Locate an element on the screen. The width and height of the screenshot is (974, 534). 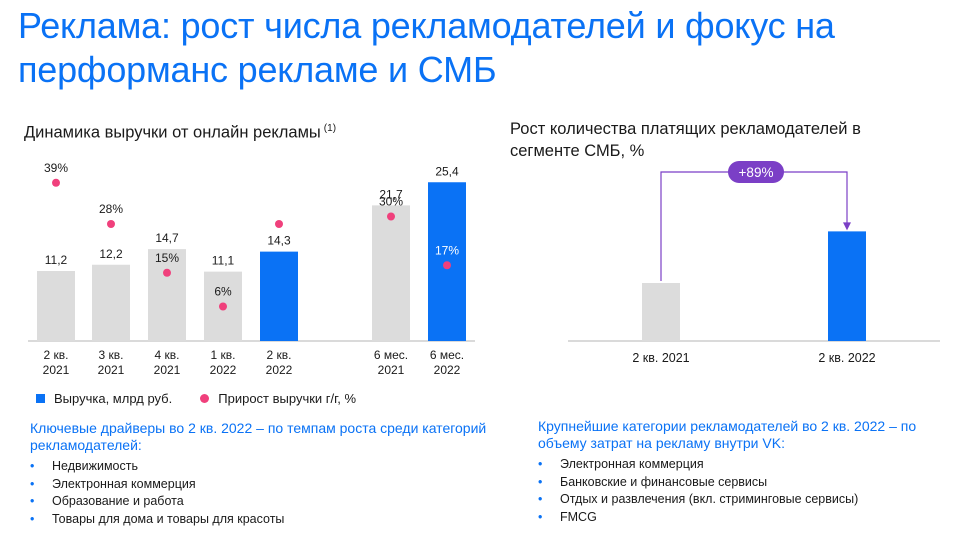
left-chart-title-text: Динамика выручки от онлайн рекламы is located at coordinates (172, 132).